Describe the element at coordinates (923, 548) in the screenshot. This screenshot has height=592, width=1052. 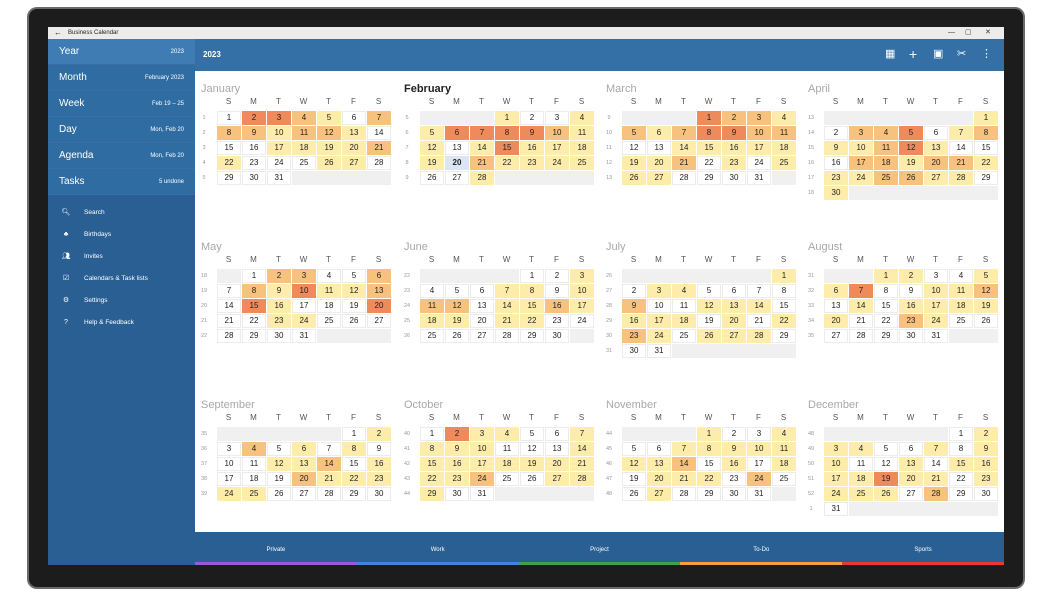
I see `tag-sports: Sports` at that location.